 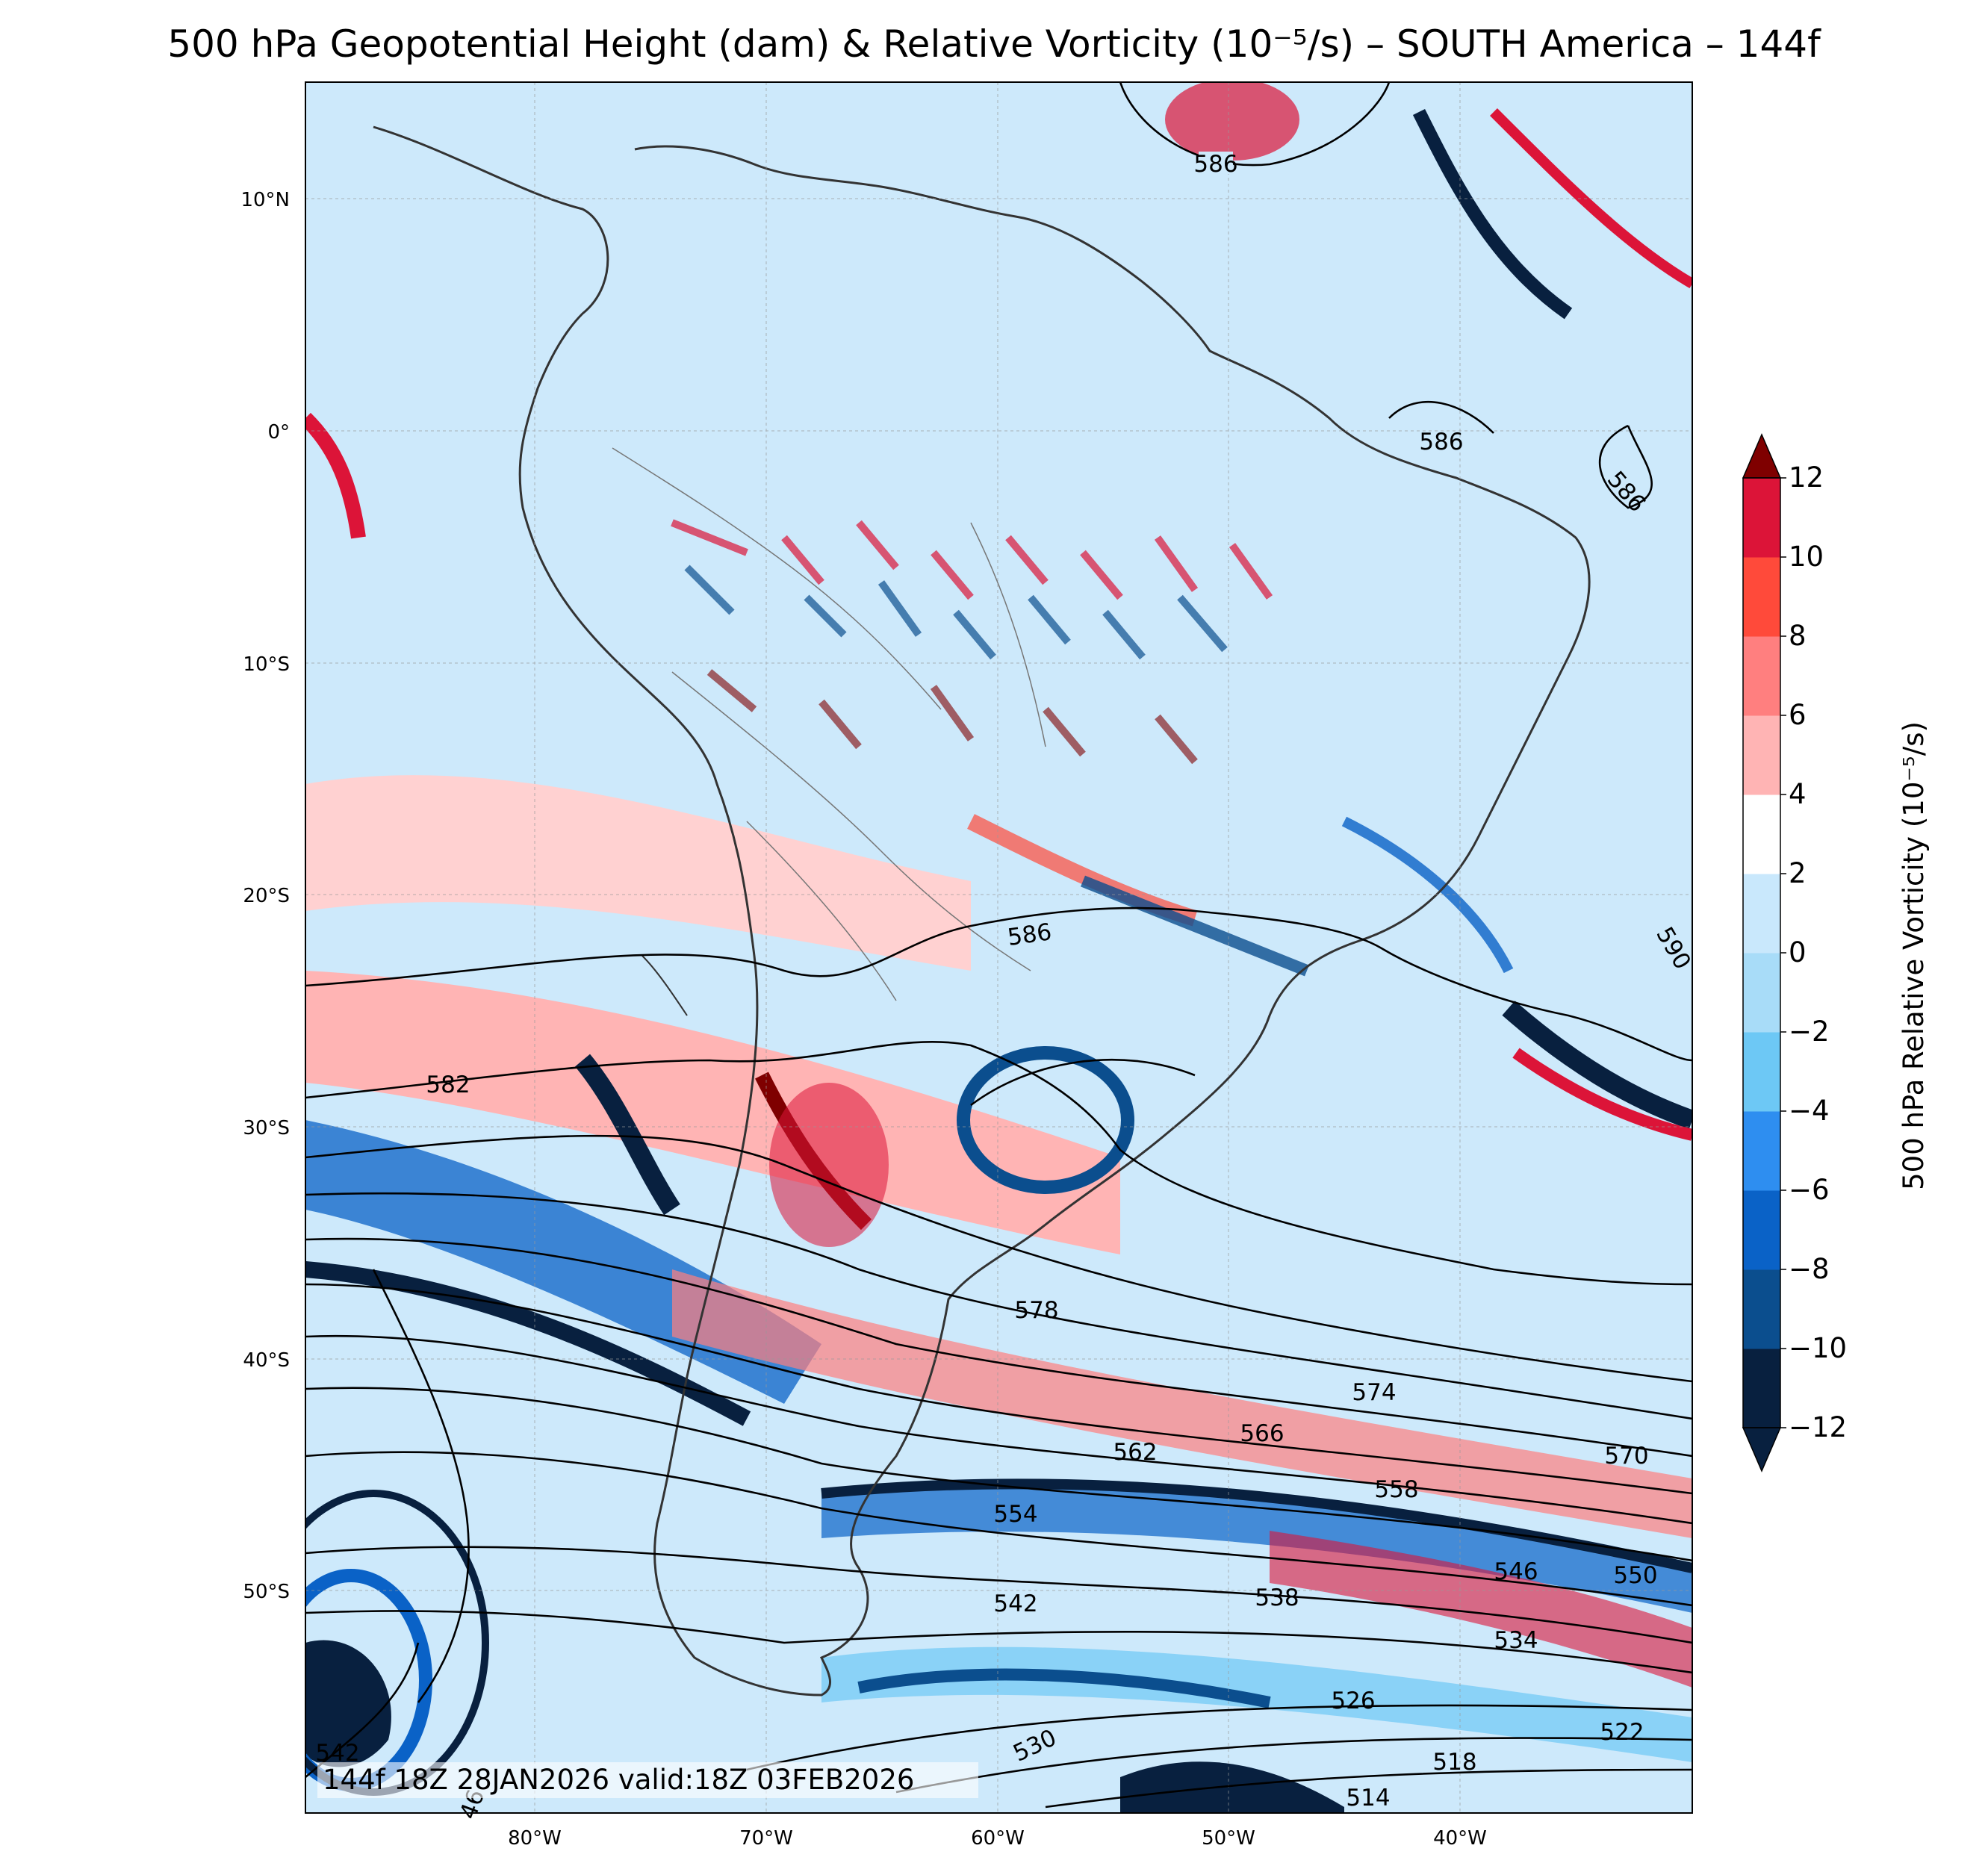 What do you see at coordinates (1798, 636) in the screenshot?
I see `colorbar-tick-label: 8` at bounding box center [1798, 636].